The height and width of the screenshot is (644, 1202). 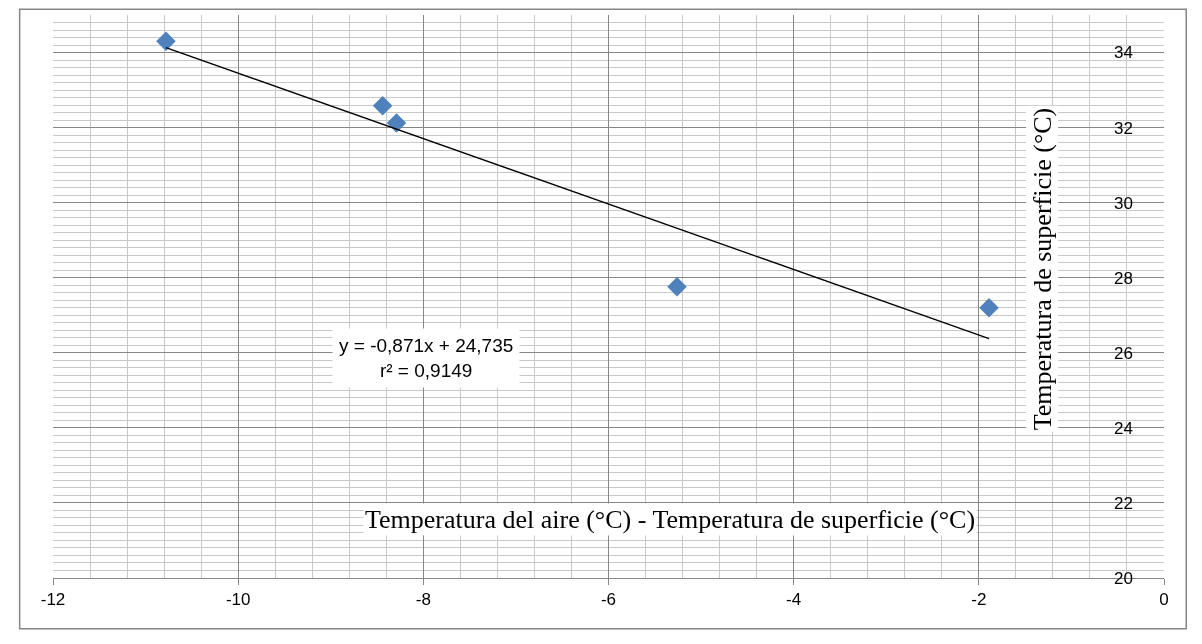 I want to click on x-tick-label: -12, so click(x=53, y=600).